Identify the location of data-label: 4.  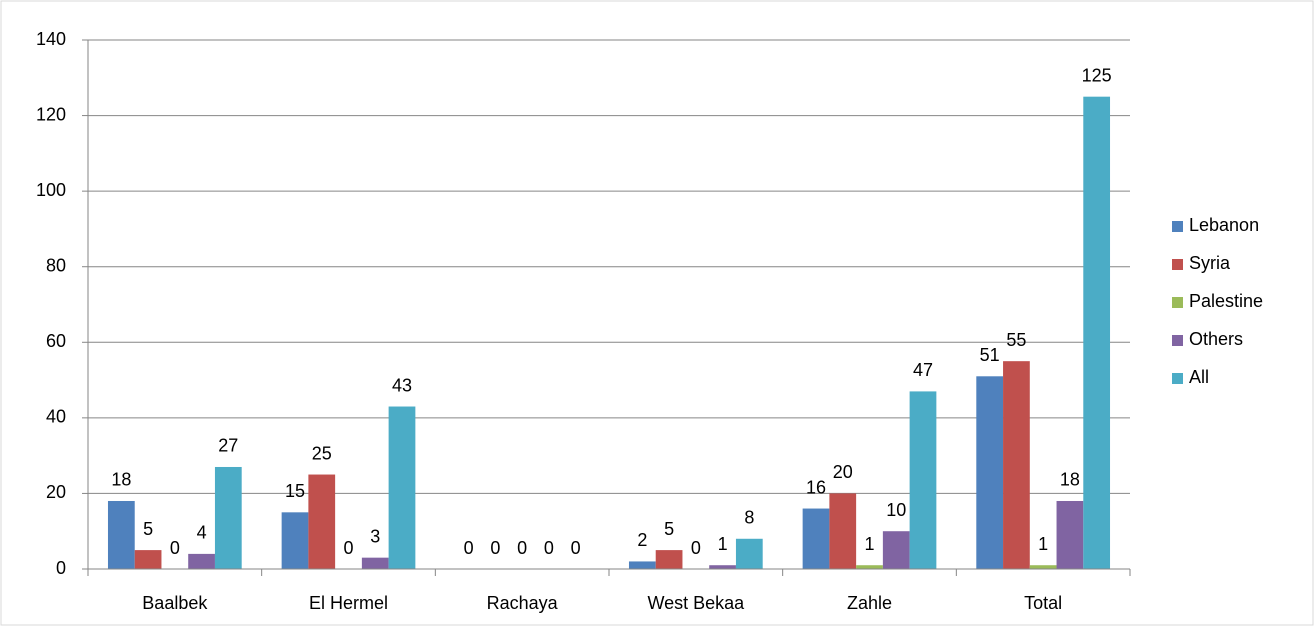
(202, 533).